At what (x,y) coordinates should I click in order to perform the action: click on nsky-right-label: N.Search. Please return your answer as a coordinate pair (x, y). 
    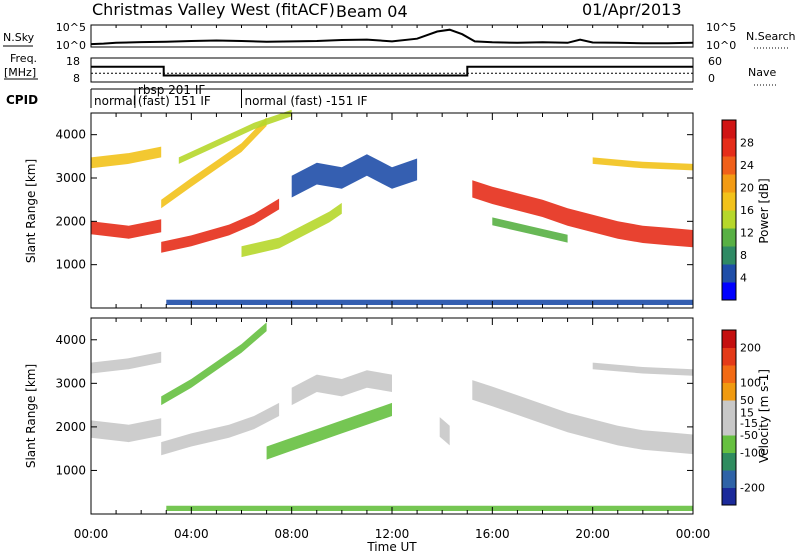
    Looking at the image, I should click on (771, 36).